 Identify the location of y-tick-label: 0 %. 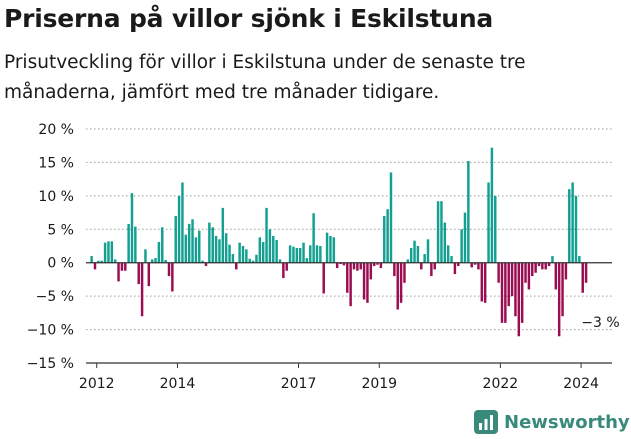
(60, 264).